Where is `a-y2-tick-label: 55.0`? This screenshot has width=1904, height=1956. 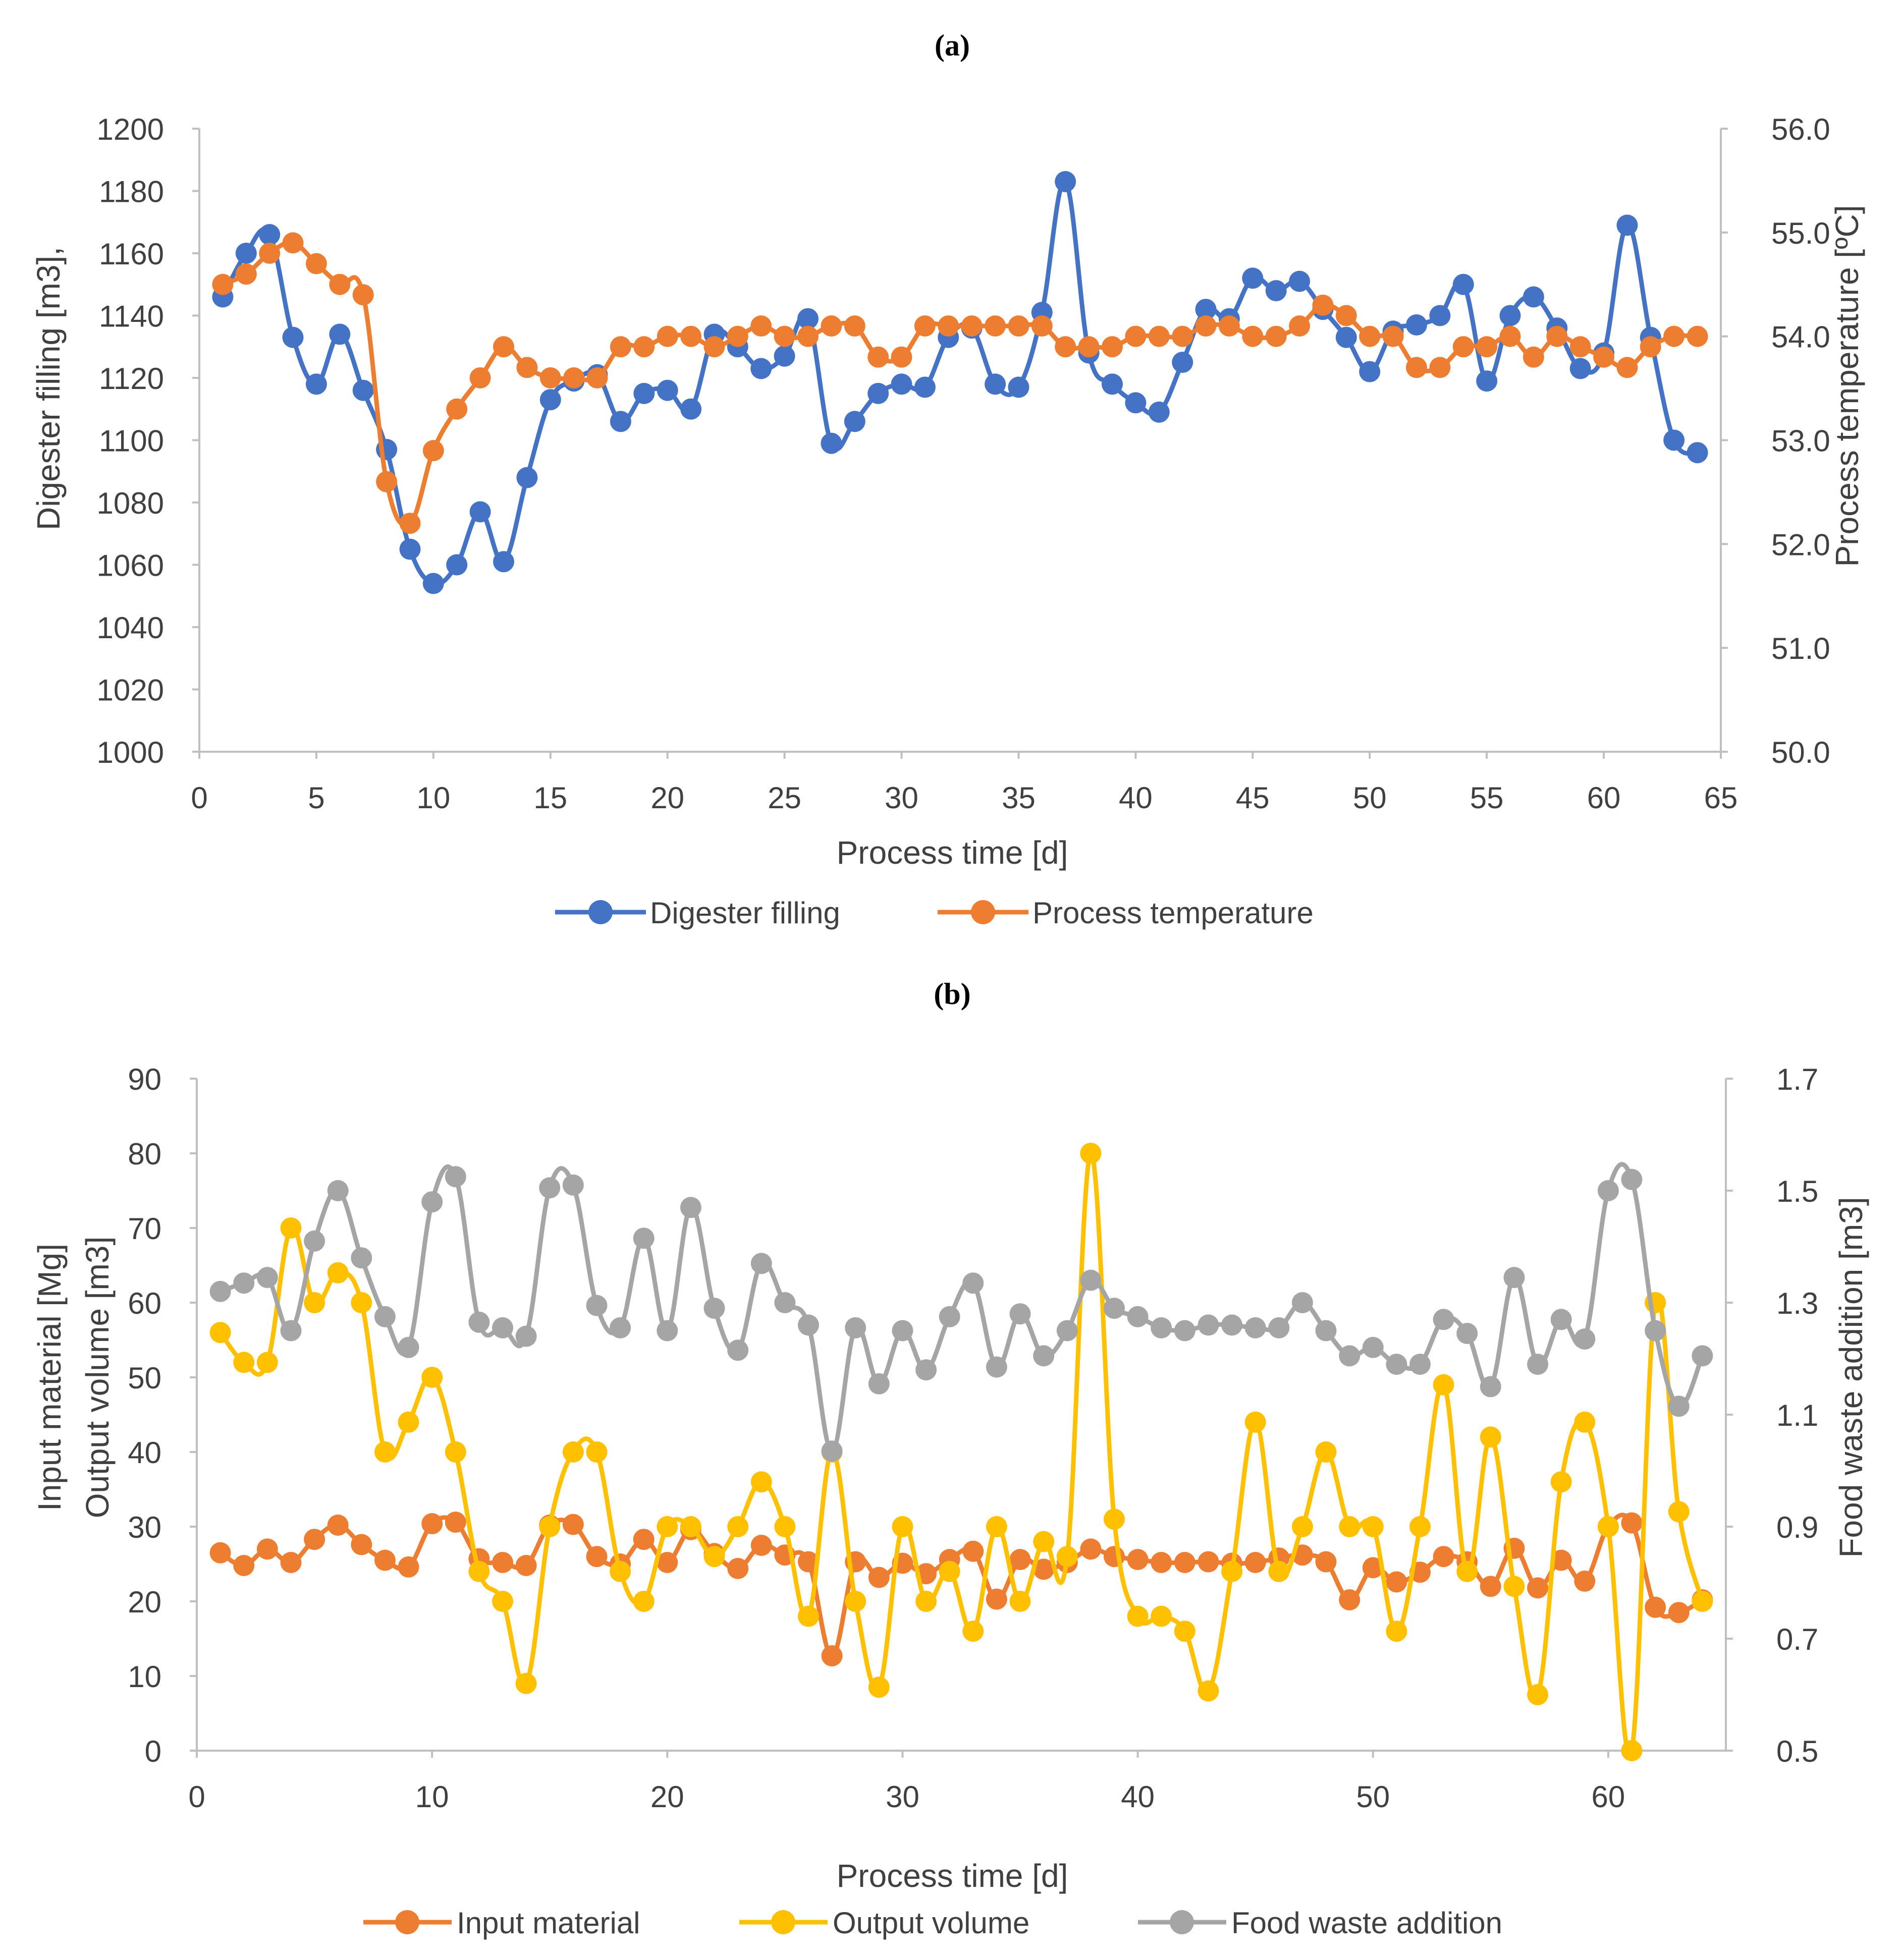 a-y2-tick-label: 55.0 is located at coordinates (1800, 233).